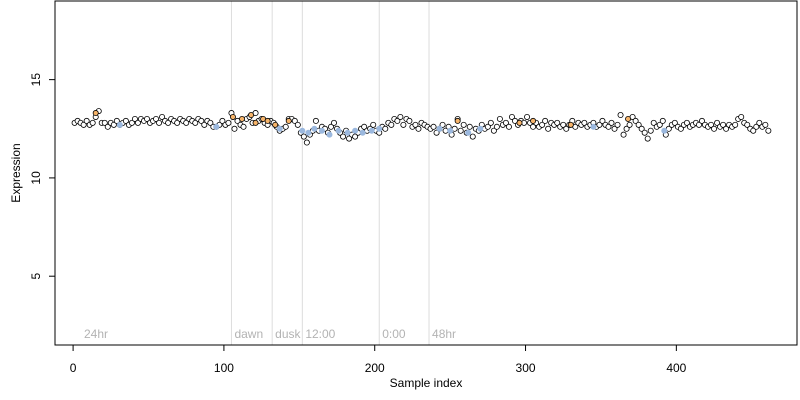  Describe the element at coordinates (96, 334) in the screenshot. I see `corner-label-24hr: 24hr` at that location.